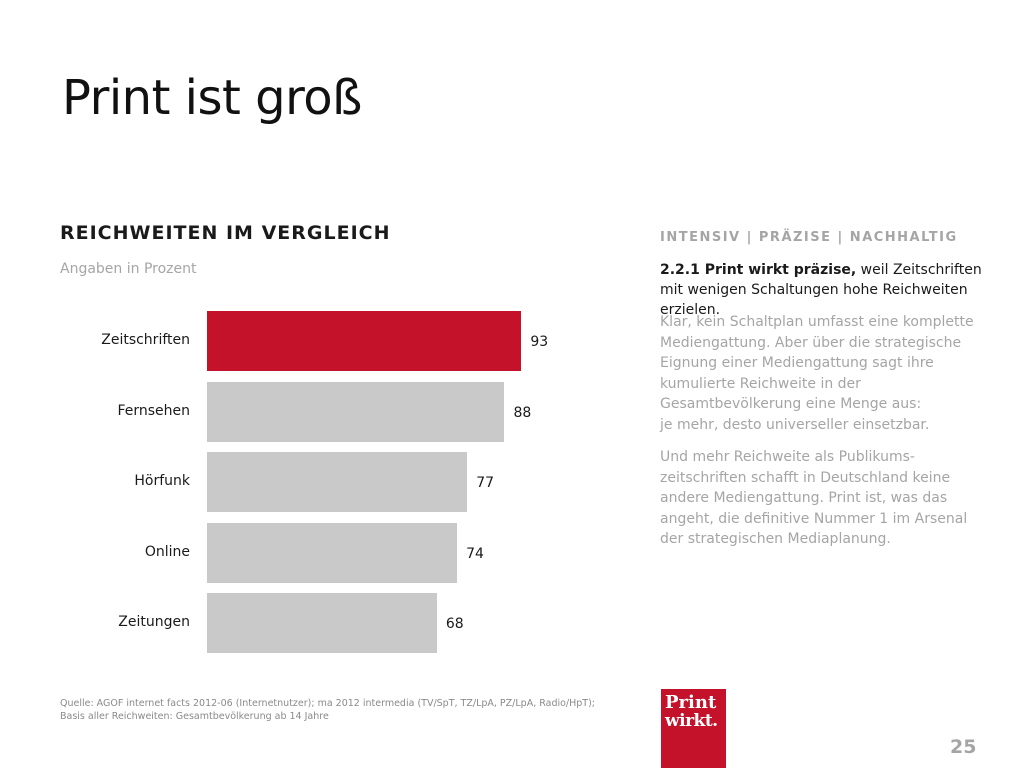  What do you see at coordinates (539, 342) in the screenshot?
I see `value-label: 93` at bounding box center [539, 342].